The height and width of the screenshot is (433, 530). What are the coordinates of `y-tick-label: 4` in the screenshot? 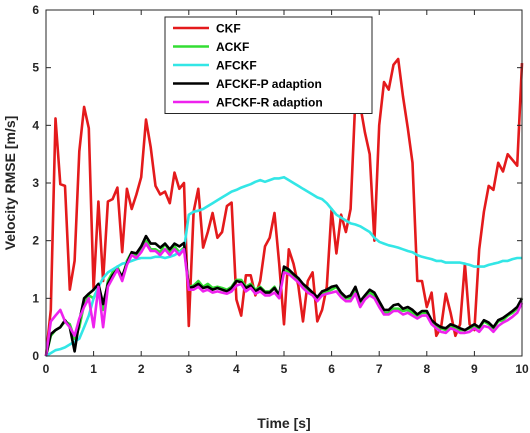 It's located at (35, 125).